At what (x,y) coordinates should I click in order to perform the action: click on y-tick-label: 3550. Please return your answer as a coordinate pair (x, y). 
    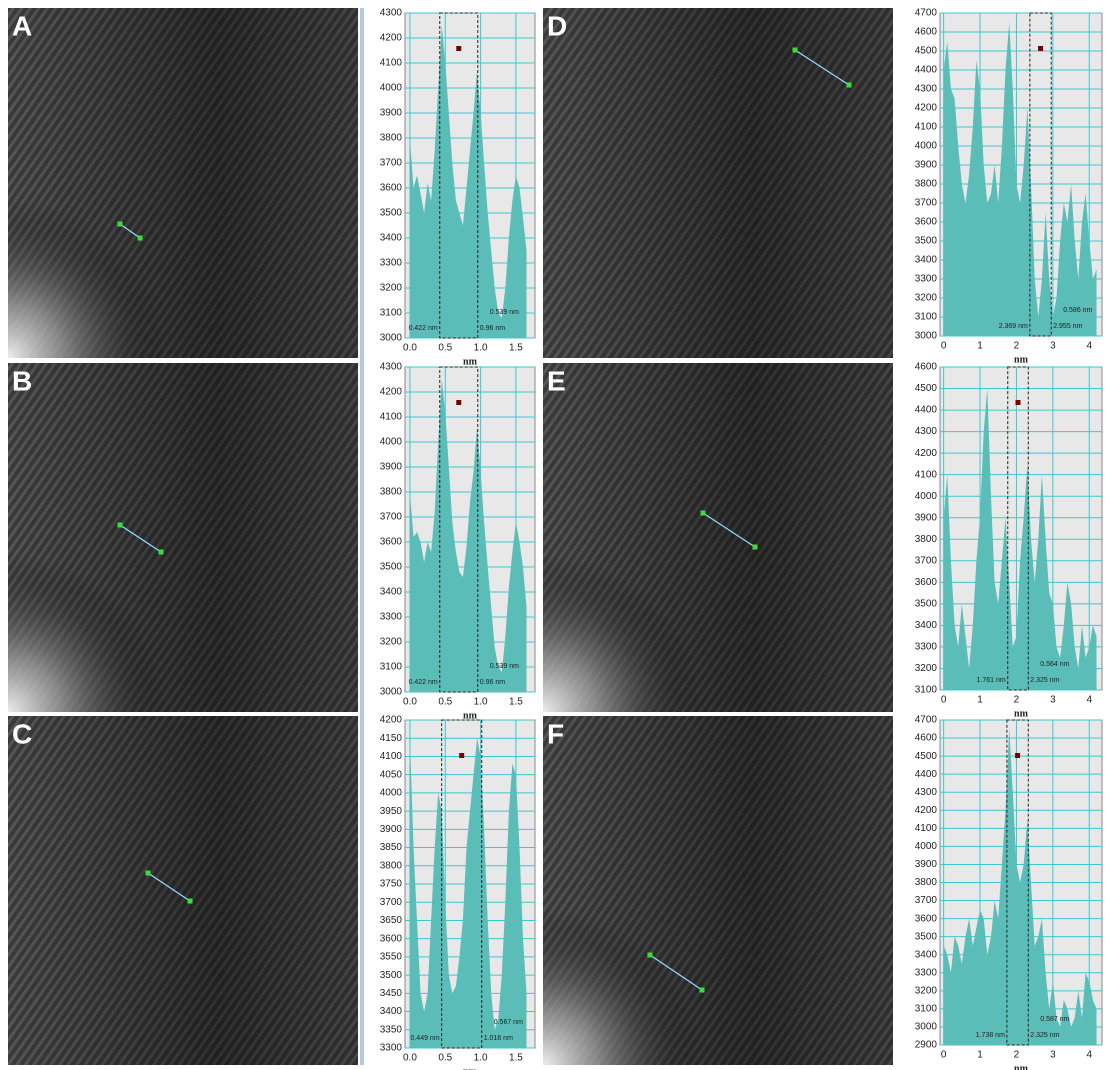
    Looking at the image, I should click on (391, 957).